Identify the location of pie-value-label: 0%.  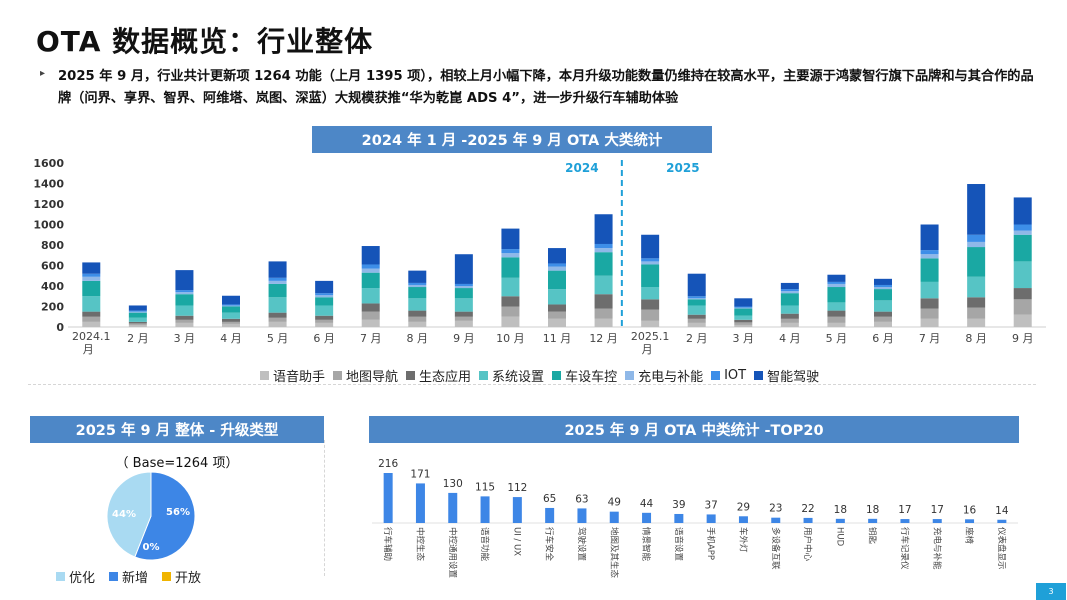
(151, 547).